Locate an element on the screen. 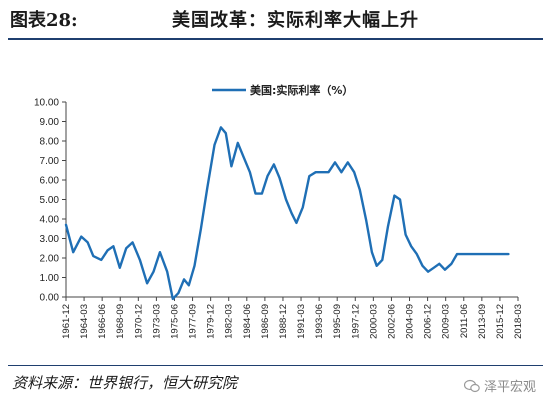 The image size is (550, 408). wechat-icon is located at coordinates (471, 385).